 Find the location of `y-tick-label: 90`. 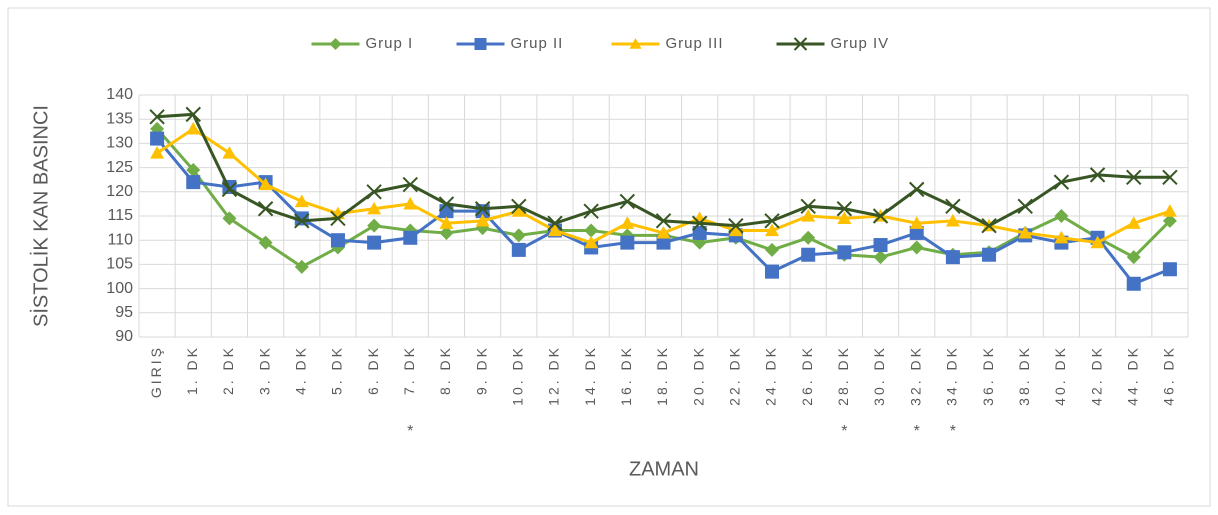

y-tick-label: 90 is located at coordinates (124, 336).